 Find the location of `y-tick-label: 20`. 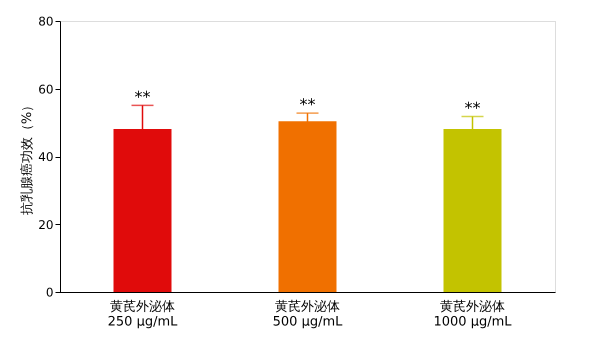

y-tick-label: 20 is located at coordinates (46, 225).